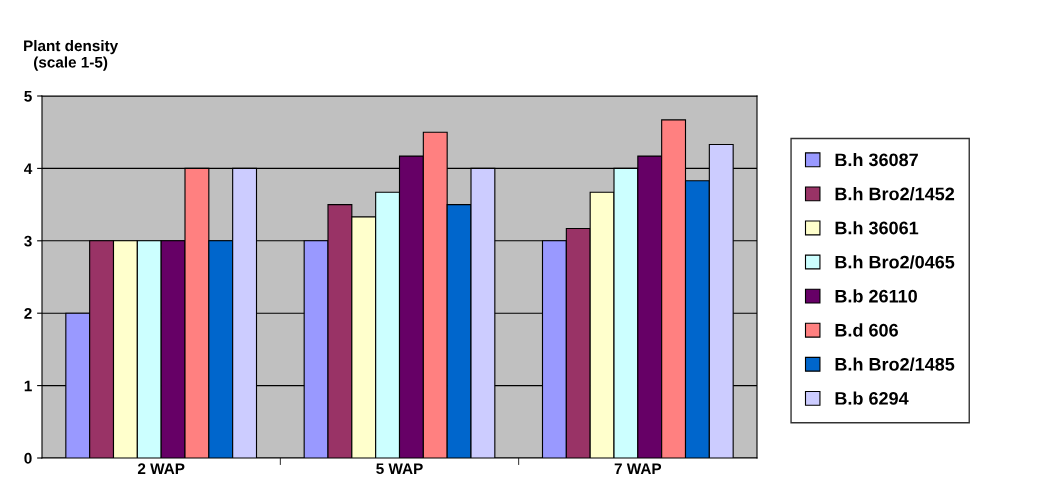  Describe the element at coordinates (28, 458) in the screenshot. I see `y-tick-label: 0` at that location.